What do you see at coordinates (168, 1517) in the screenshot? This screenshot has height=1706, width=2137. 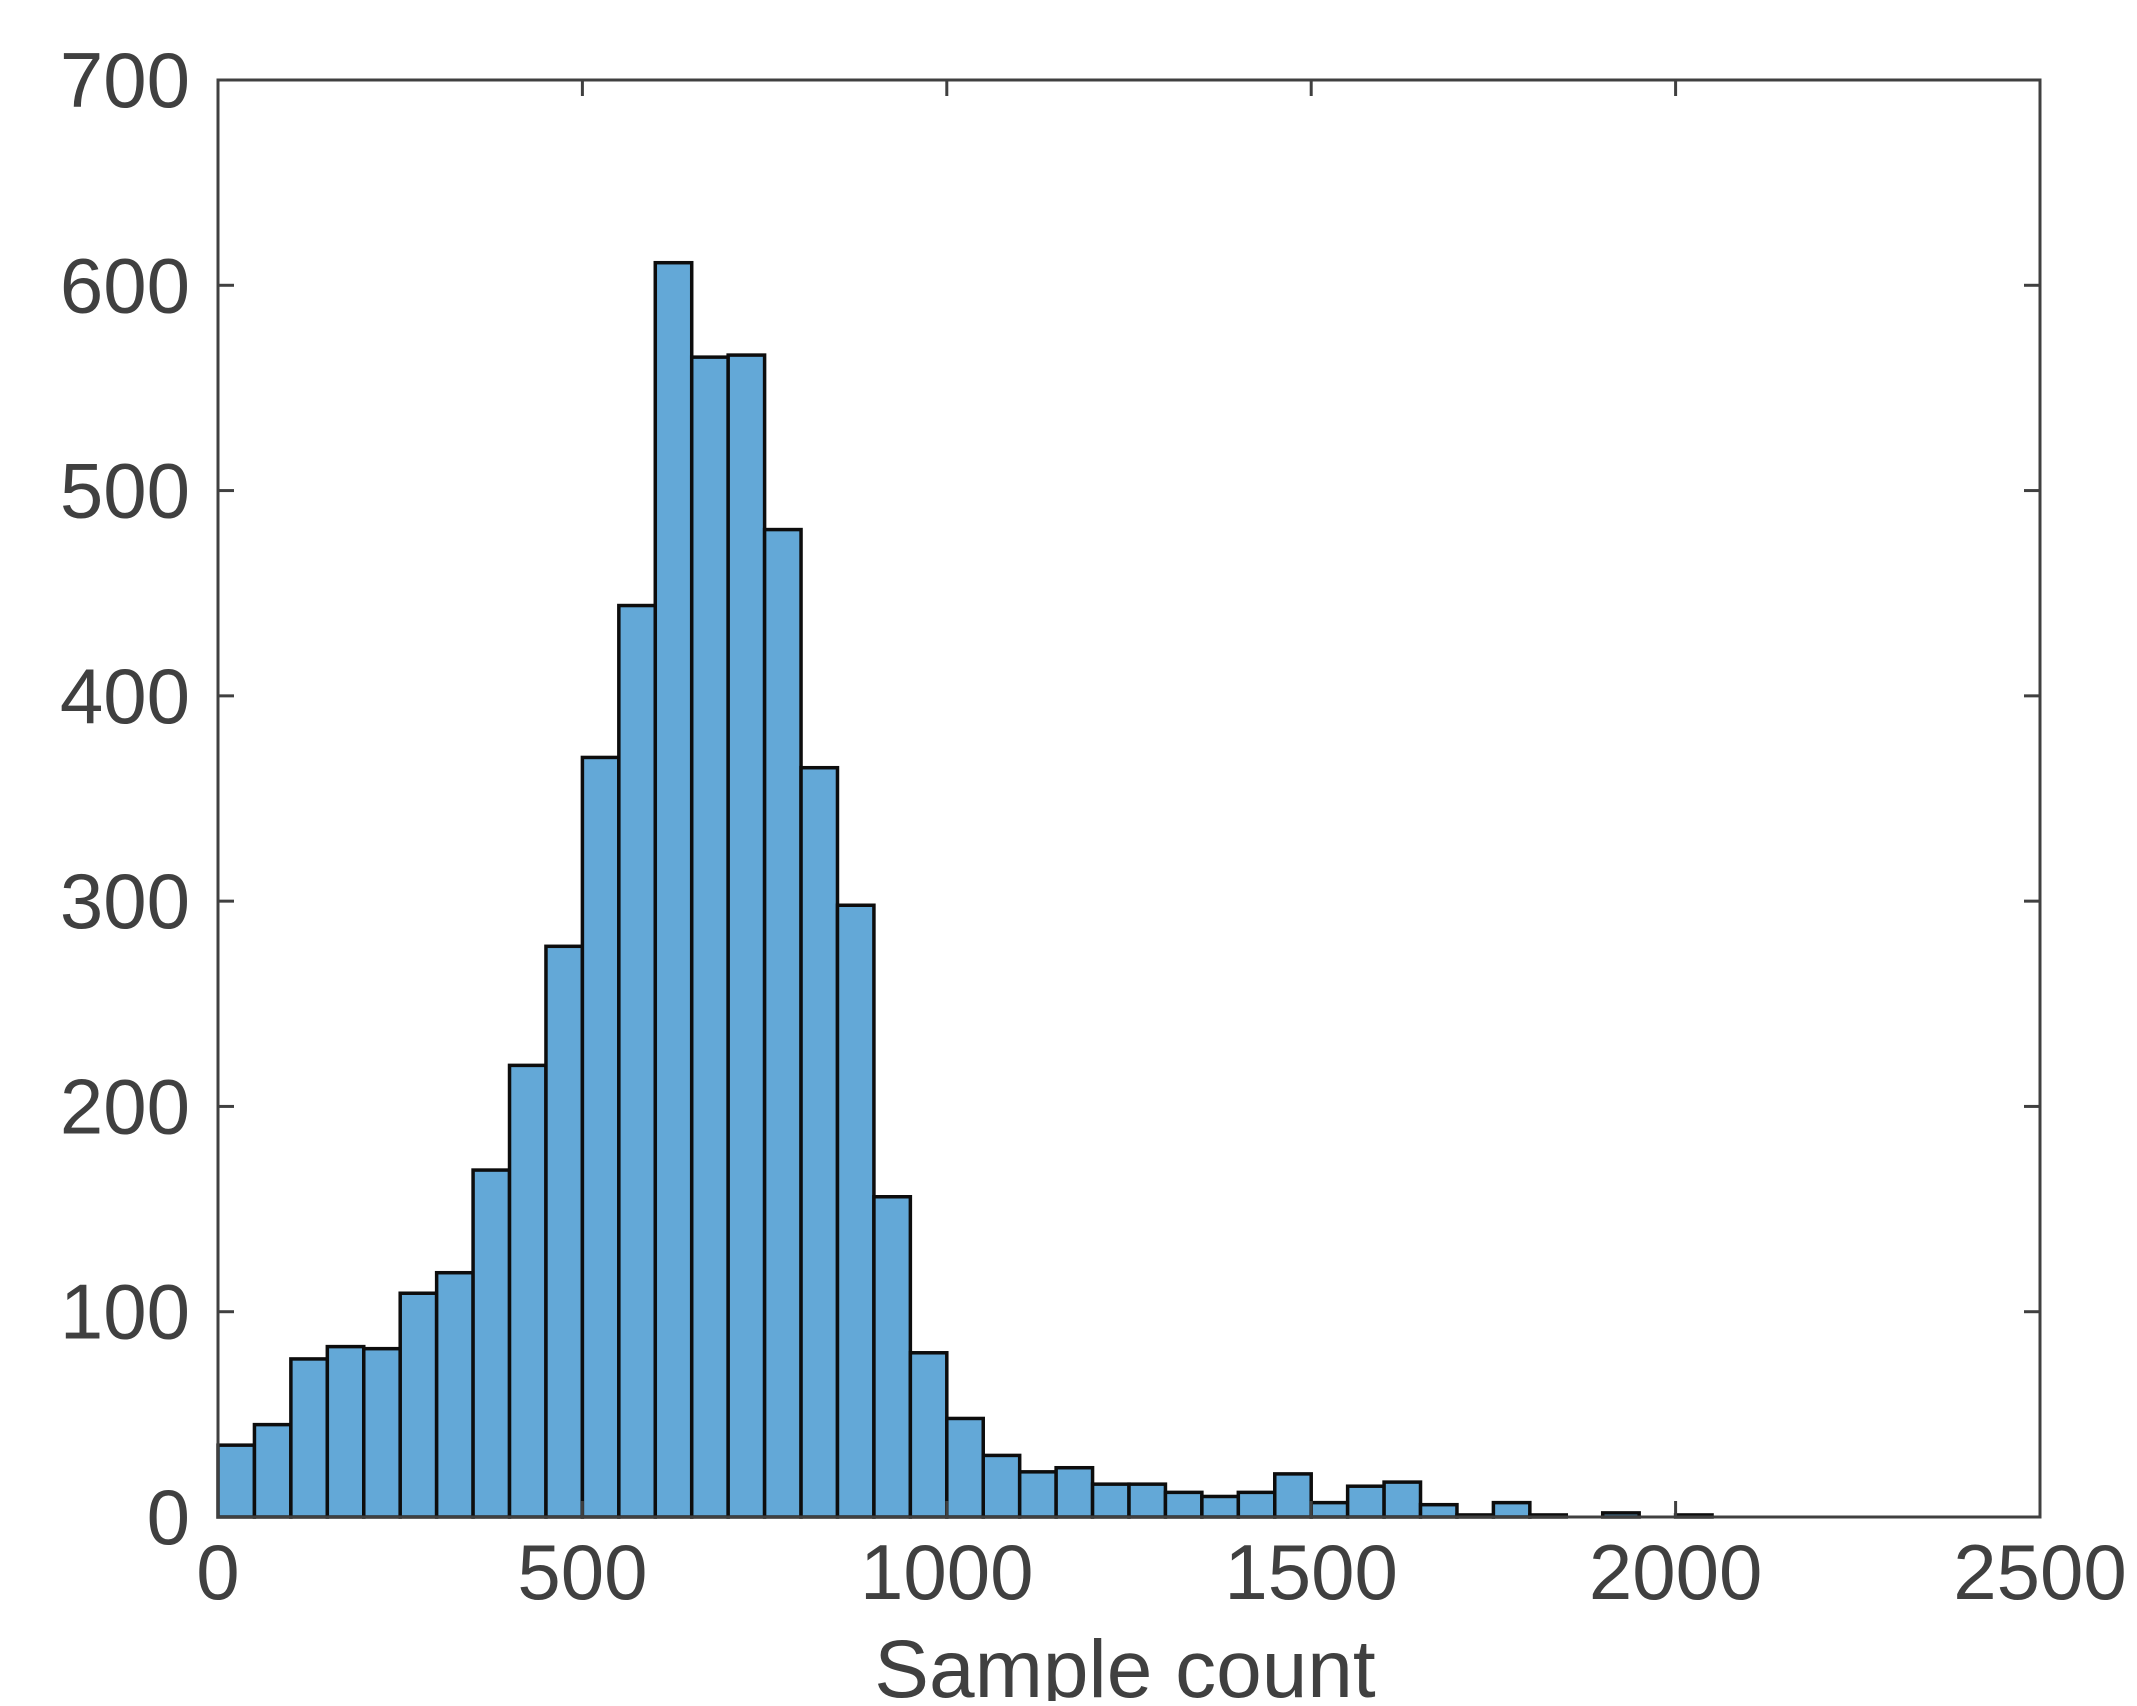 I see `y-tick-label: 0` at bounding box center [168, 1517].